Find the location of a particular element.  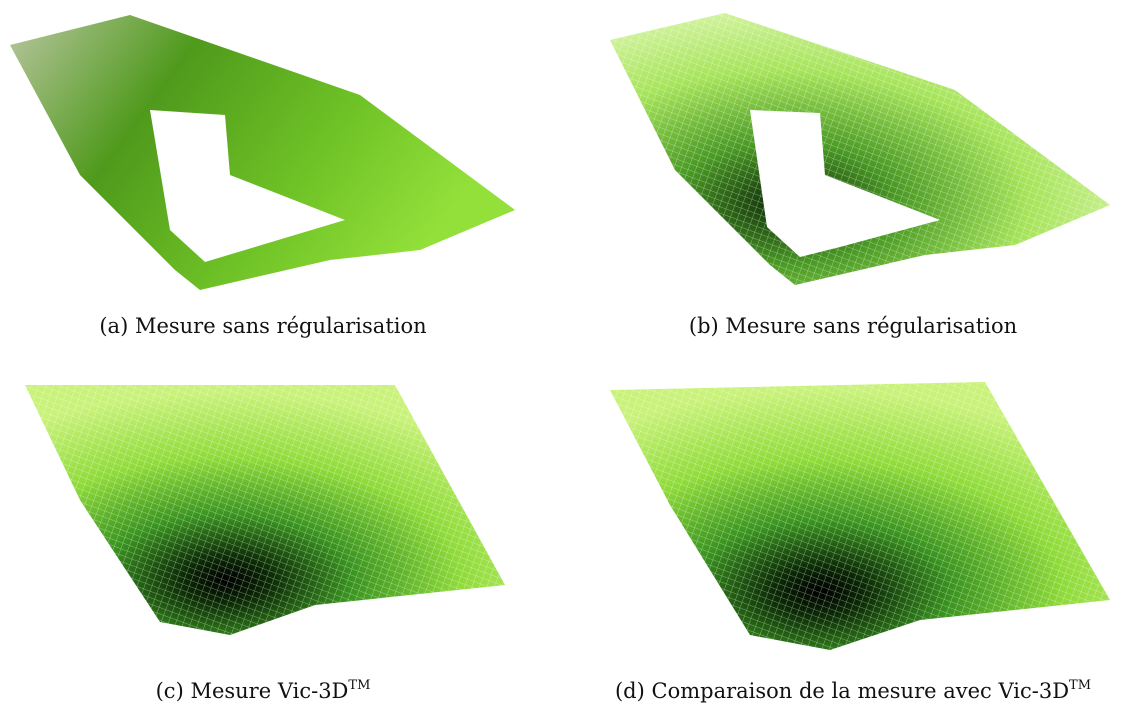

caption-label: (b) is located at coordinates (703, 326).